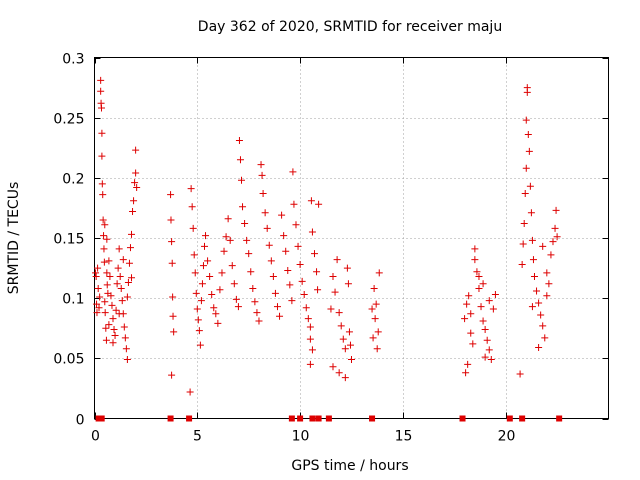  What do you see at coordinates (14, 238) in the screenshot?
I see `y-axis-label: SRMTID / TECUs` at bounding box center [14, 238].